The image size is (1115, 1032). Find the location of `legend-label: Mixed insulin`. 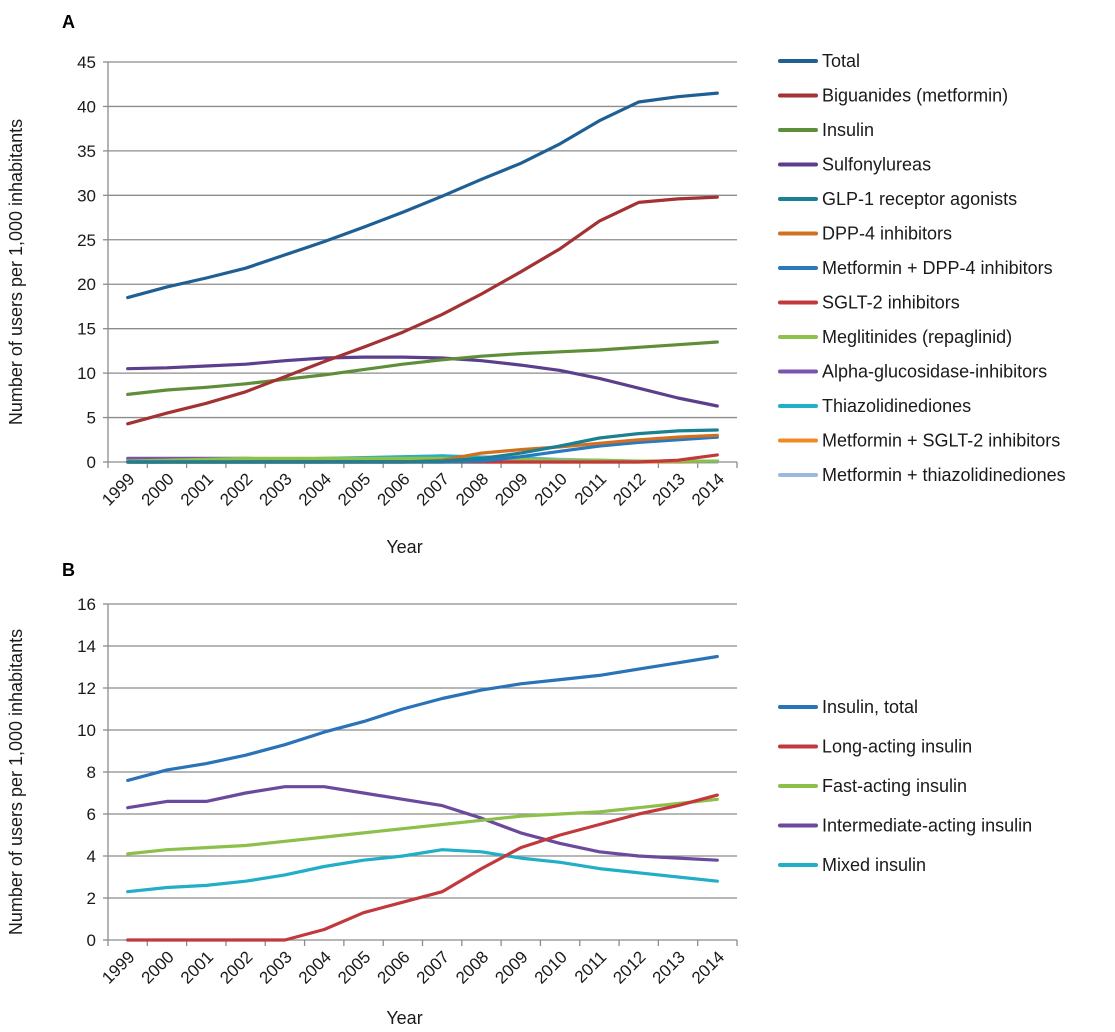

legend-label: Mixed insulin is located at coordinates (874, 865).